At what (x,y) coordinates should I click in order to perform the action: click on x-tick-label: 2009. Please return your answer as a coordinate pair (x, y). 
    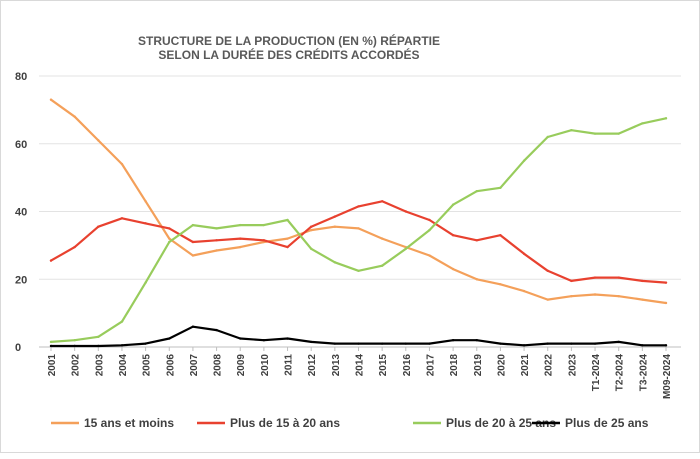
    Looking at the image, I should click on (241, 365).